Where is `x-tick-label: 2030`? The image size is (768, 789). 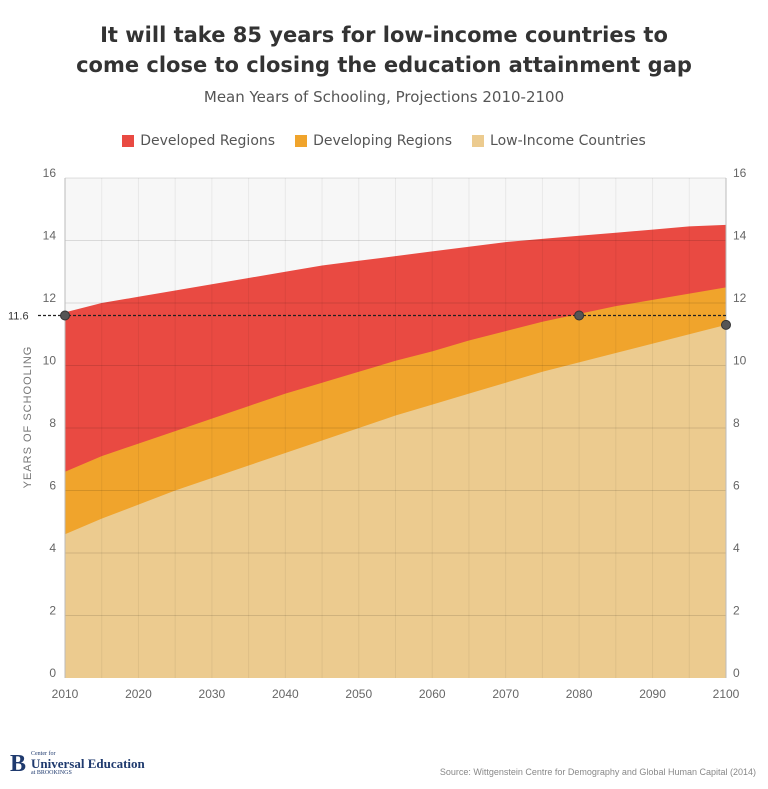 x-tick-label: 2030 is located at coordinates (212, 694).